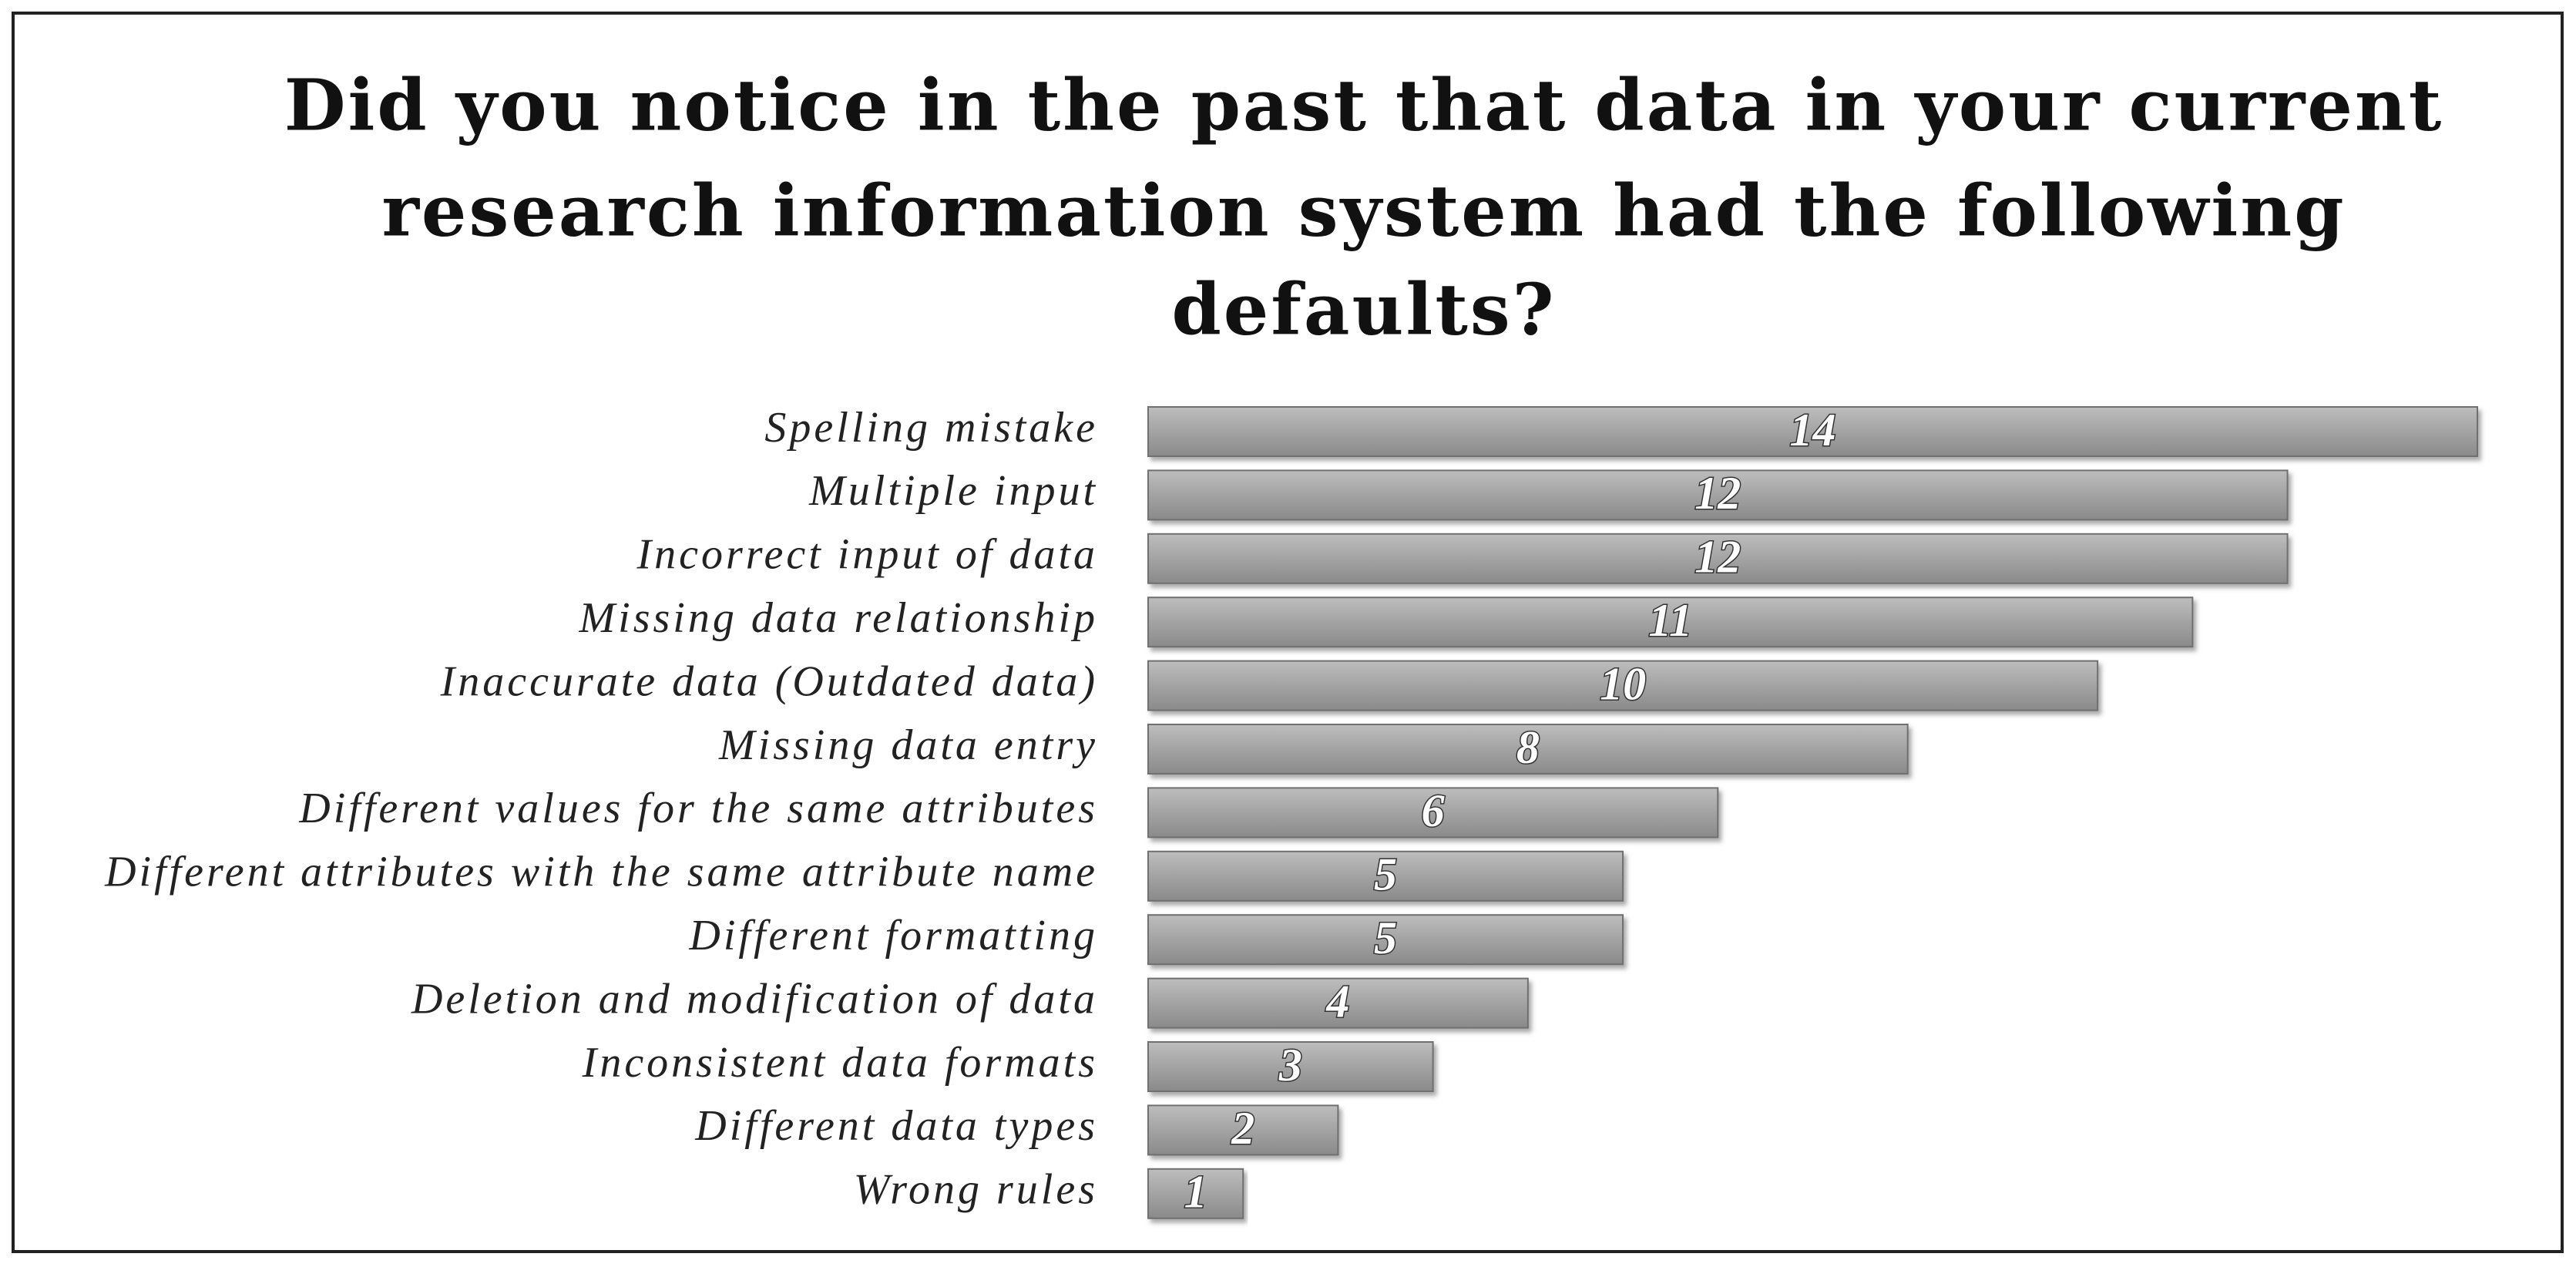  I want to click on data-label: 3, so click(1290, 1065).